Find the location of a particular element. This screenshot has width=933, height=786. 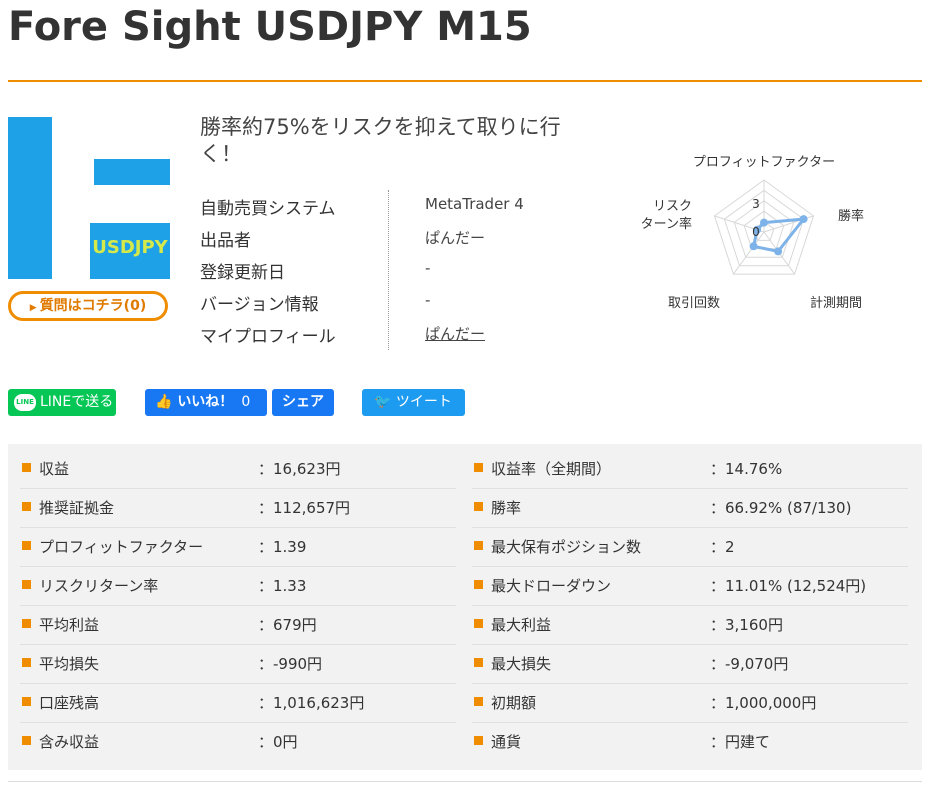

info-value: MetaTrader 4 is located at coordinates (474, 204).